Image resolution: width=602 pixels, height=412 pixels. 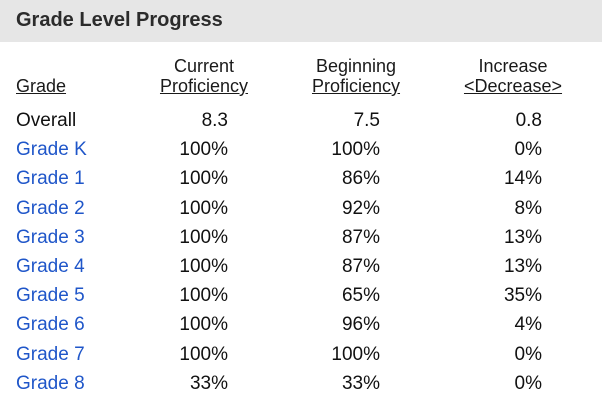 I want to click on column-header-grade-label: Grade, so click(x=41, y=86).